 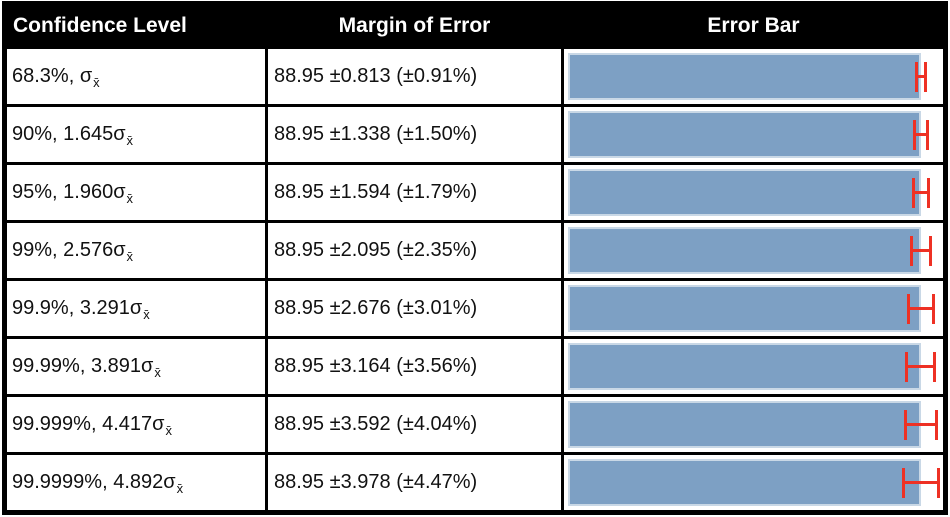 I want to click on confidence-label: 99.9999%, 4.892σ, so click(x=94, y=482).